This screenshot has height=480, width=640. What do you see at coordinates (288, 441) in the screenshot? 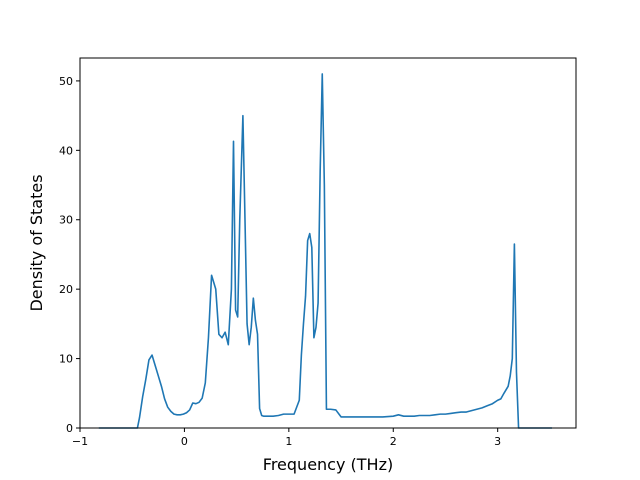
I see `x-tick-label: 1` at bounding box center [288, 441].